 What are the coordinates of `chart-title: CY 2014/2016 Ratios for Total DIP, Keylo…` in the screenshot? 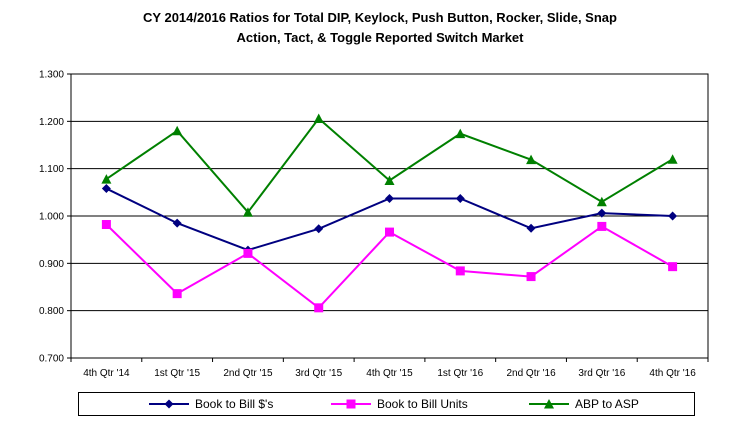 It's located at (380, 28).